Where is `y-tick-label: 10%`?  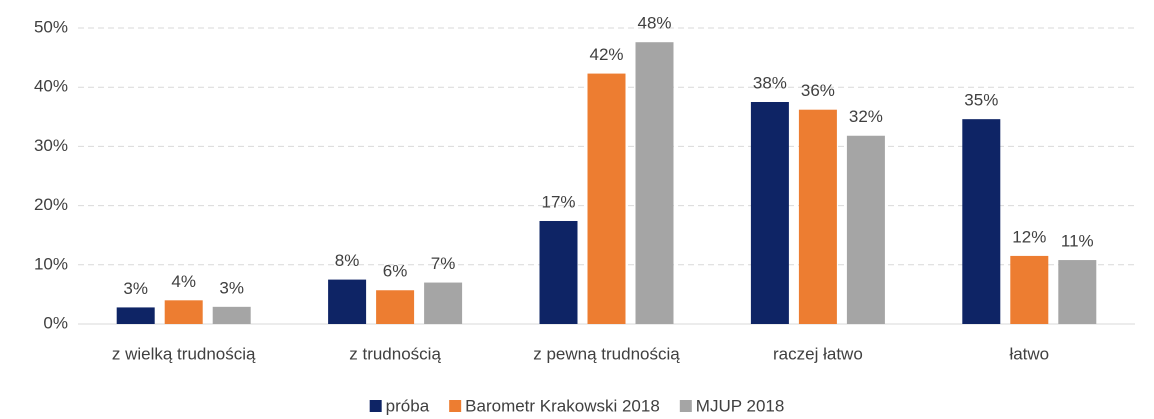
y-tick-label: 10% is located at coordinates (51, 263).